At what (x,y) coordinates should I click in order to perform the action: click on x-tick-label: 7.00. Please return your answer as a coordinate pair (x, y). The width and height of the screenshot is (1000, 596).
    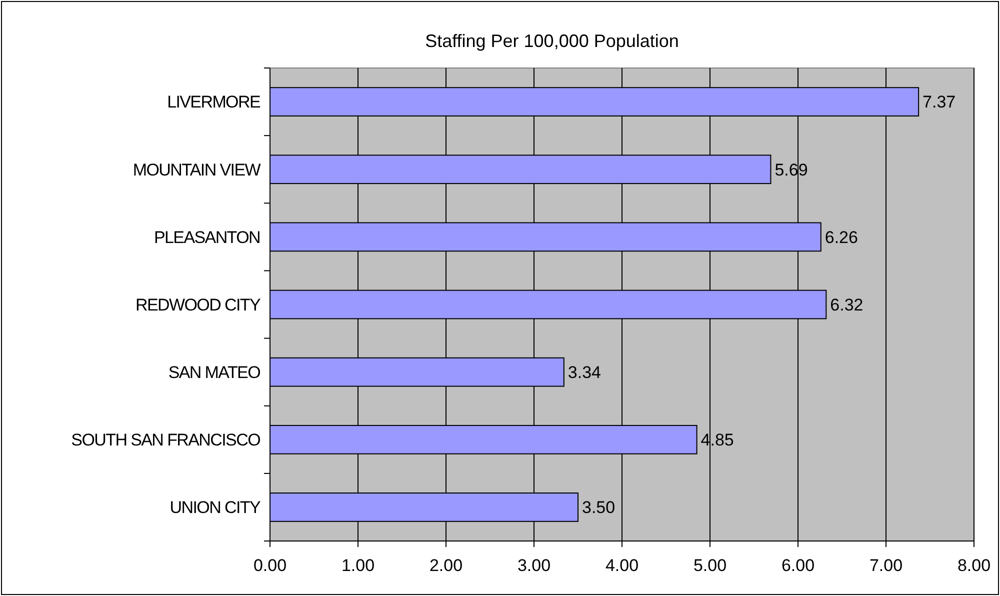
    Looking at the image, I should click on (886, 565).